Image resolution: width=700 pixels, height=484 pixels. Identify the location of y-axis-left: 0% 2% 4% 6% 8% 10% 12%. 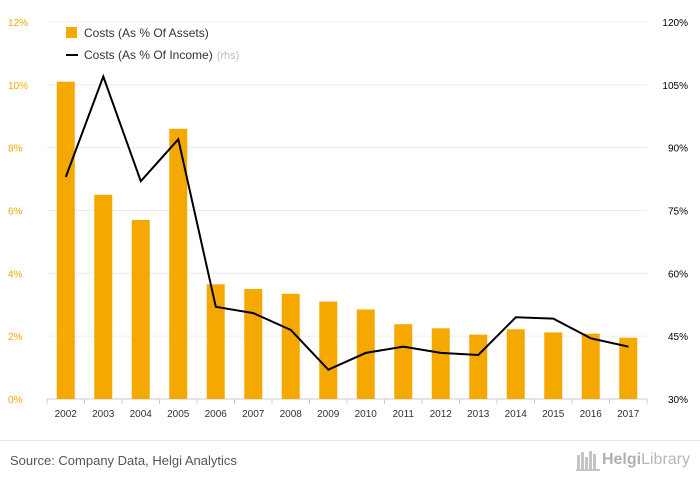
(18, 212).